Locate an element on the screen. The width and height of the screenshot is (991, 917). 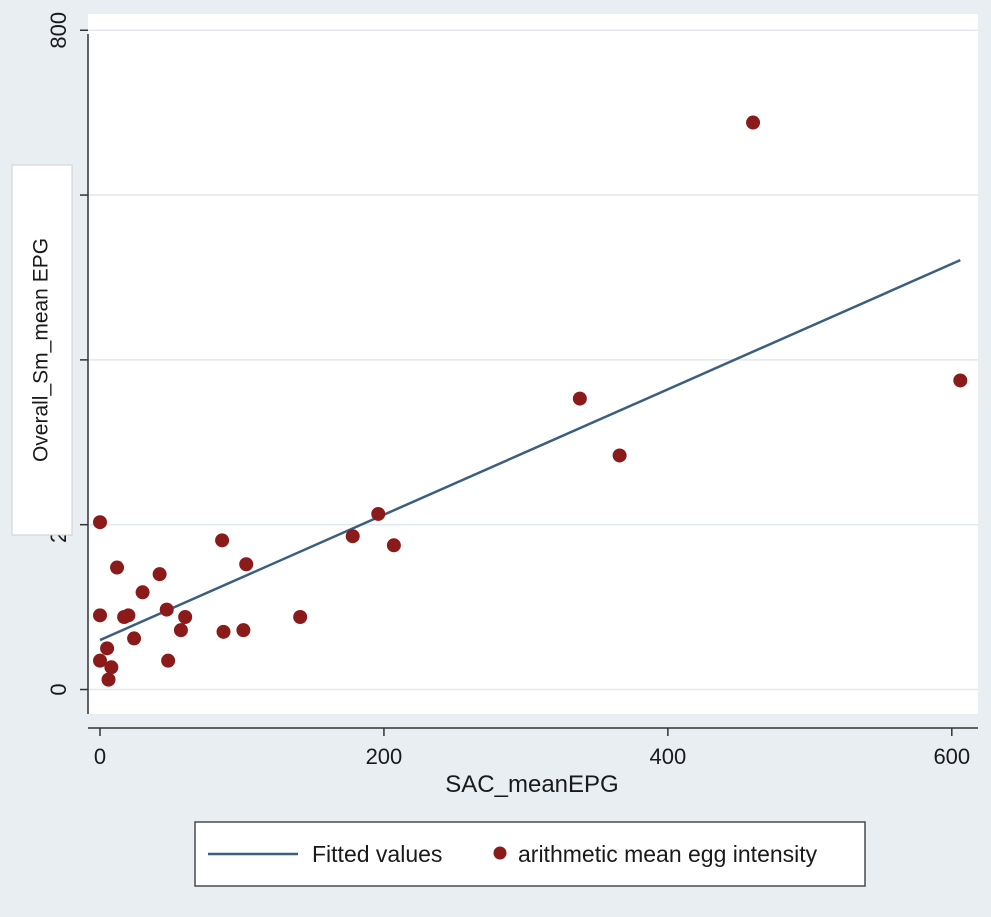
x-tick-label-3: 600 is located at coordinates (951, 756).